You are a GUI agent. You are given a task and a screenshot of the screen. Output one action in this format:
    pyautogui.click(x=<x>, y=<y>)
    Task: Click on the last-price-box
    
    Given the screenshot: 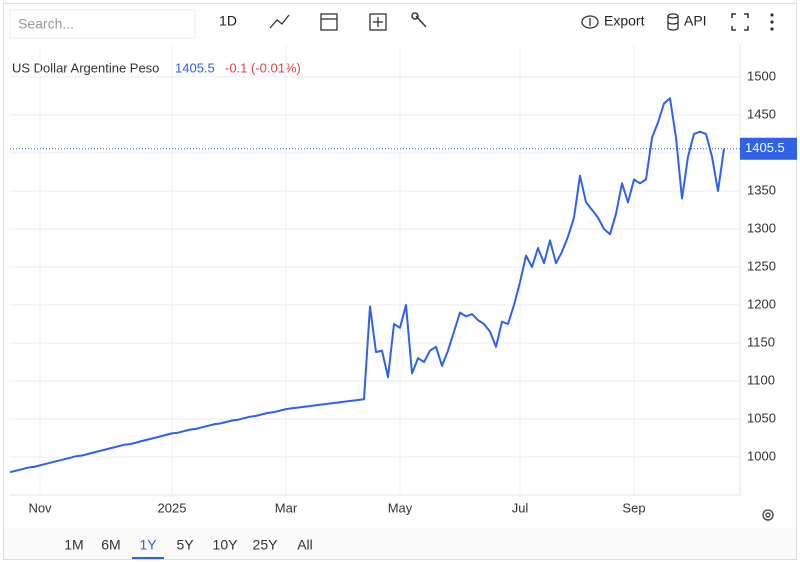 What is the action you would take?
    pyautogui.click(x=768, y=148)
    